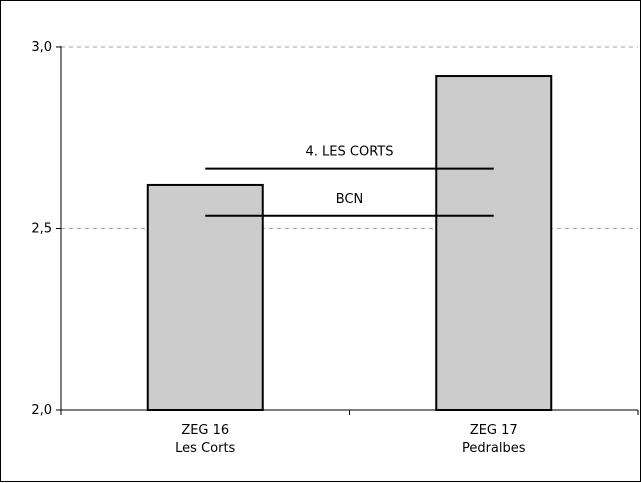  I want to click on x-tick-label: Pedralbes, so click(494, 448).